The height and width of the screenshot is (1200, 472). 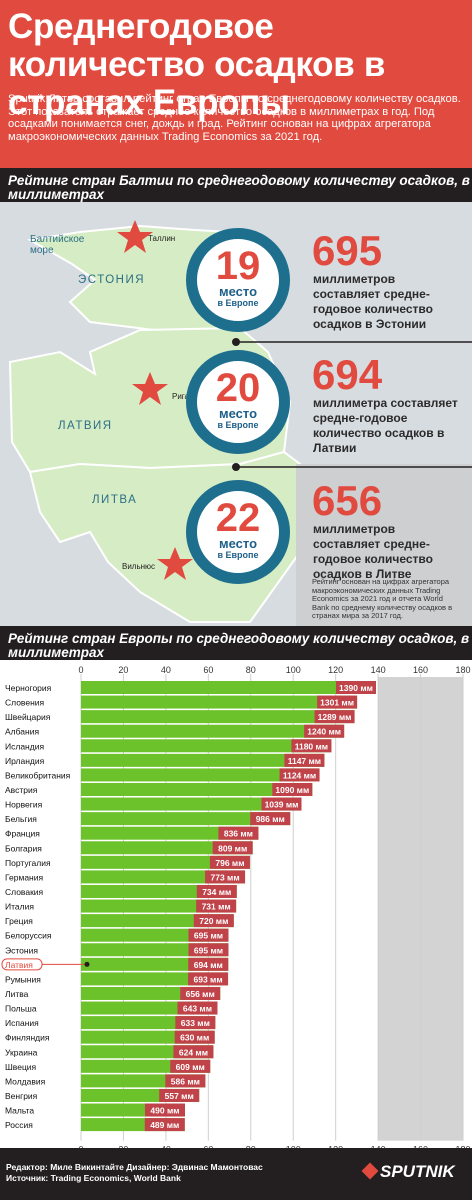 I want to click on bar-value-label: 809 мм, so click(x=232, y=848).